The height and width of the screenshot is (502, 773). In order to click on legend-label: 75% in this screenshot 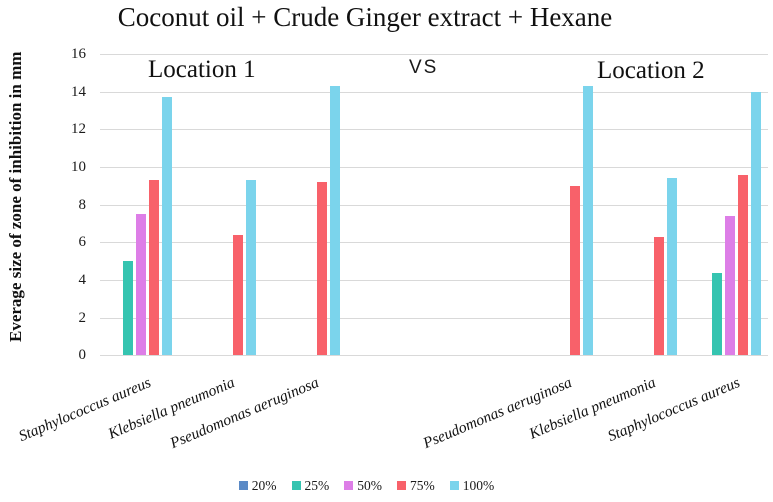, I will do `click(422, 485)`.